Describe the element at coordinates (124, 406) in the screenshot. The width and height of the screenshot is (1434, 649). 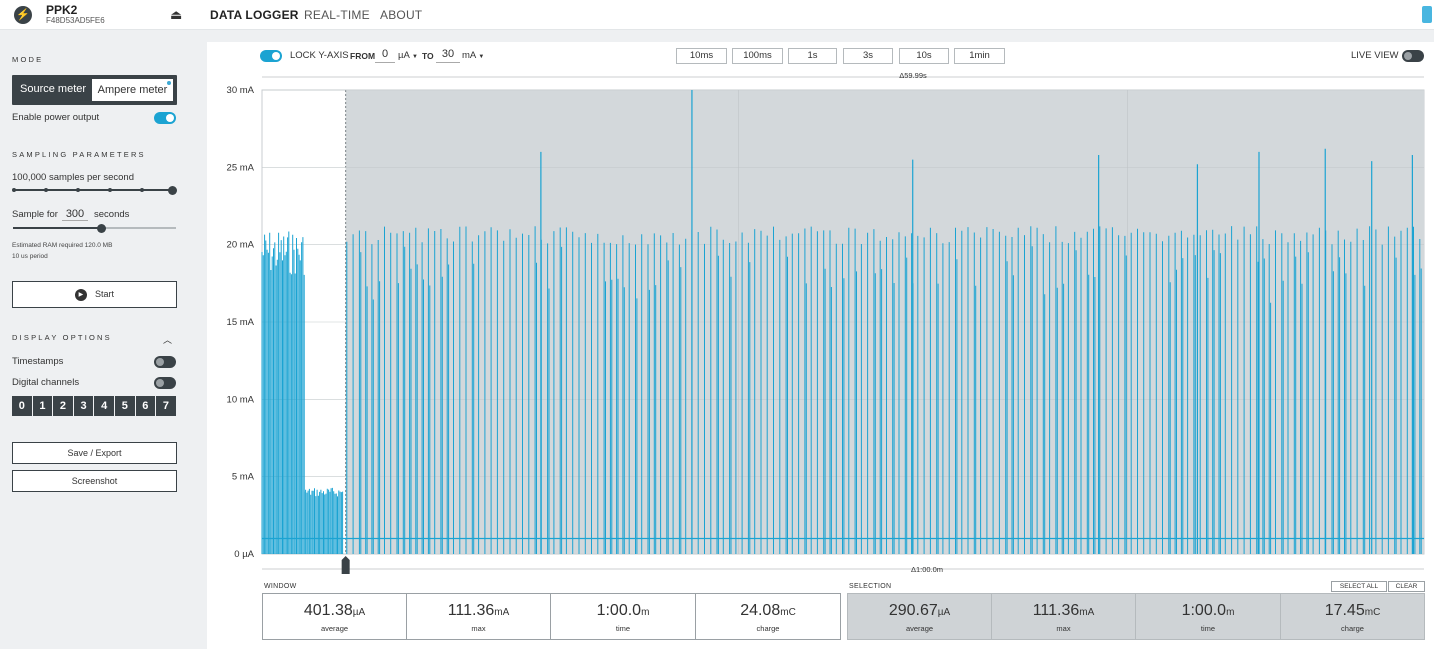
I see `channel-5-button: 5` at that location.